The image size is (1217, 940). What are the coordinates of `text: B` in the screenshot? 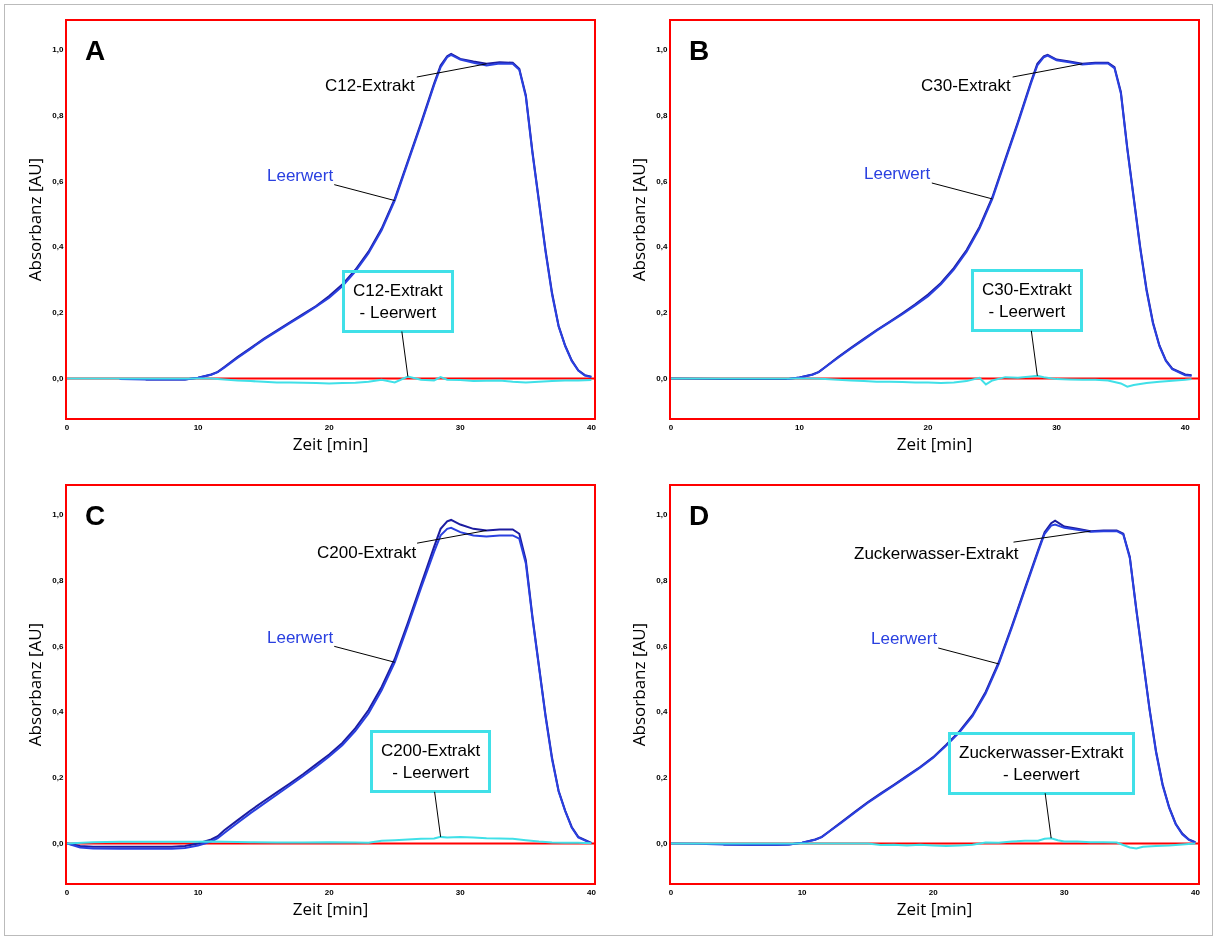 It's located at (698, 50).